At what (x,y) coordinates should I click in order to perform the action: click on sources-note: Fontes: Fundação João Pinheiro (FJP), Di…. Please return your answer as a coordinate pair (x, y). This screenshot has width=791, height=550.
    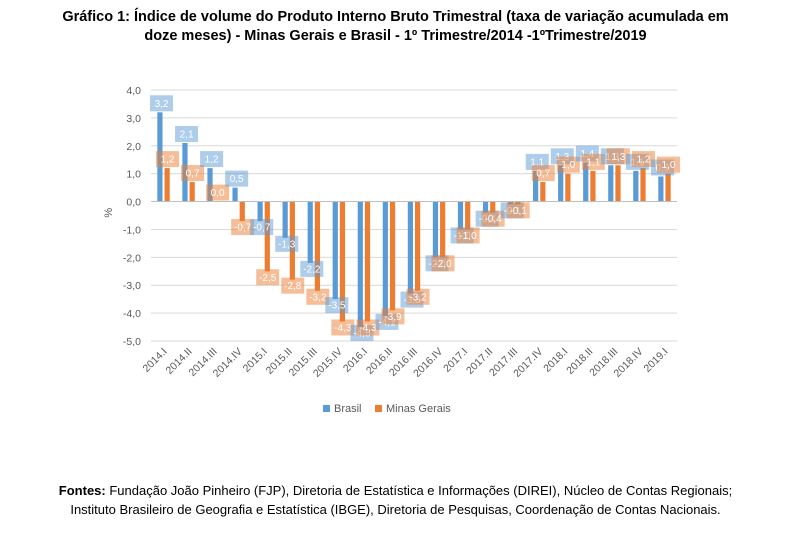
    Looking at the image, I should click on (395, 500).